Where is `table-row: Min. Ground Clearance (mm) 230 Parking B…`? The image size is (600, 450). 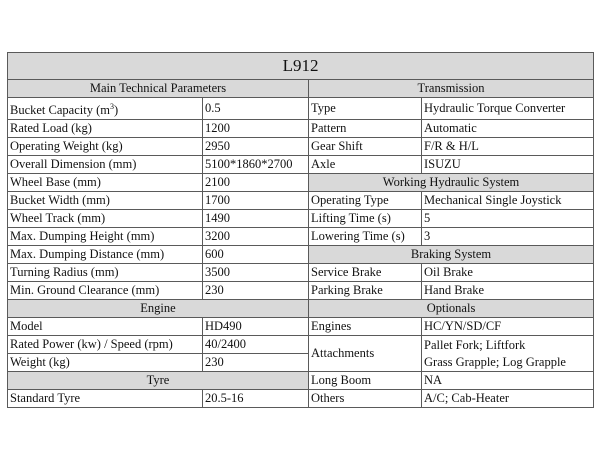
table-row: Min. Ground Clearance (mm) 230 Parking B… is located at coordinates (301, 291).